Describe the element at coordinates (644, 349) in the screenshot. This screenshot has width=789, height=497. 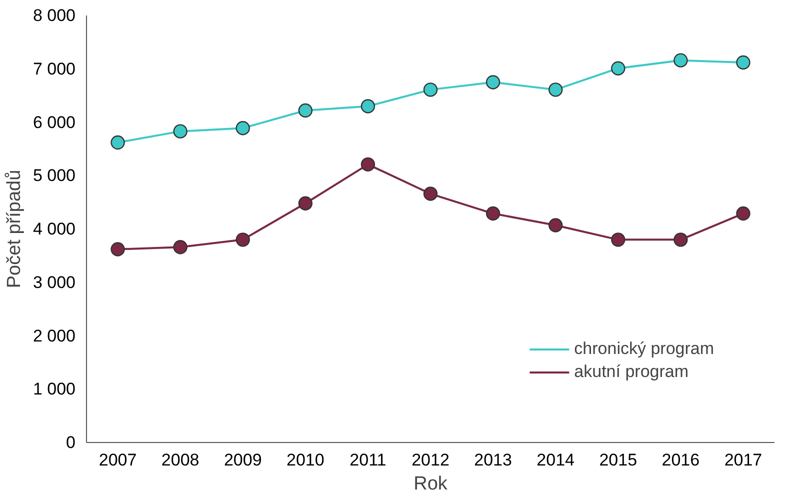
I see `legend-label: chronický program` at that location.